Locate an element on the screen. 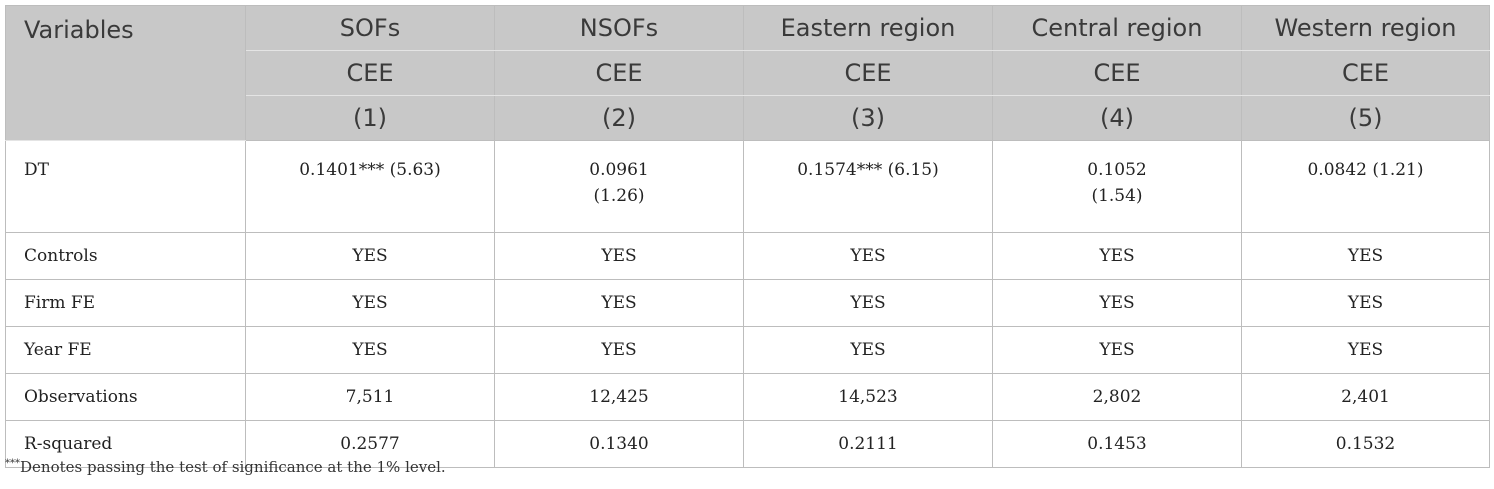 This screenshot has height=489, width=1494. row-label: Year FE is located at coordinates (125, 350).